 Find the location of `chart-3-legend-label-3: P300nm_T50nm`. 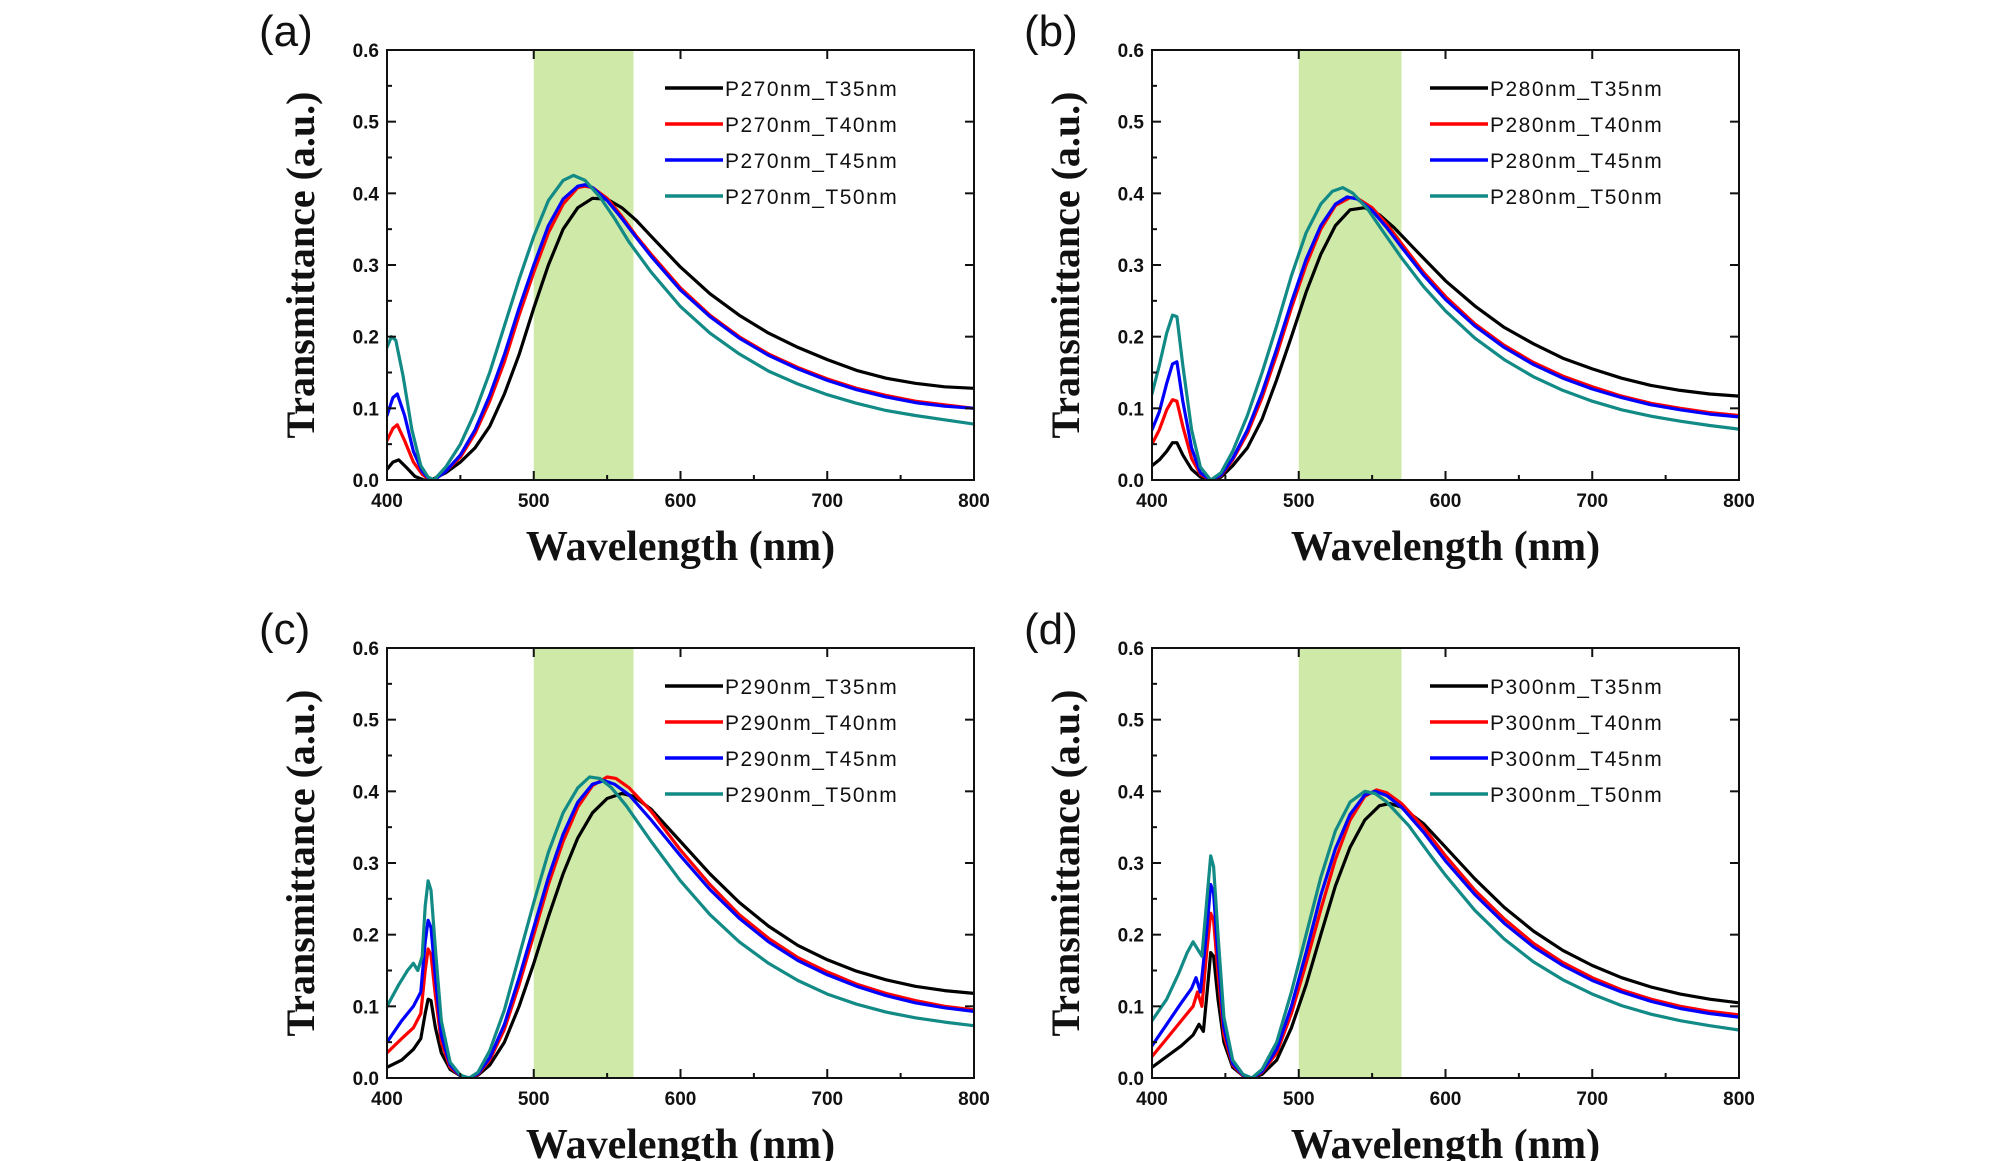

chart-3-legend-label-3: P300nm_T50nm is located at coordinates (1576, 795).